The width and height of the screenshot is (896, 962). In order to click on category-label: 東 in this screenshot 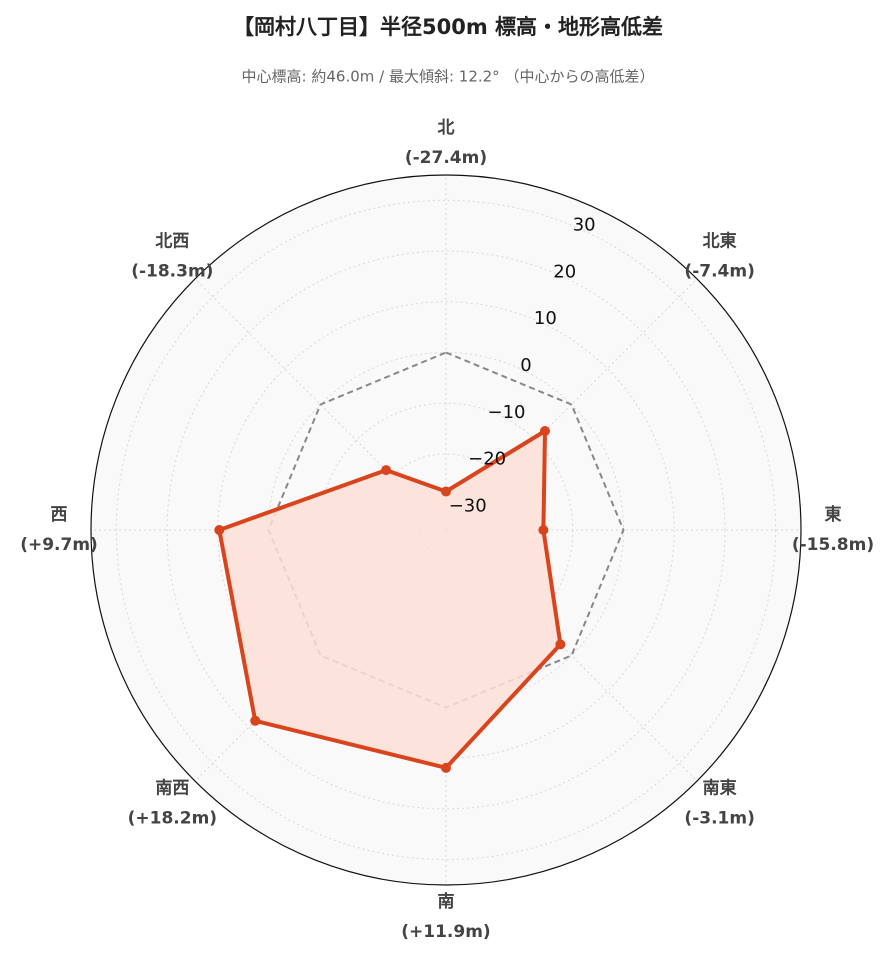, I will do `click(833, 514)`.